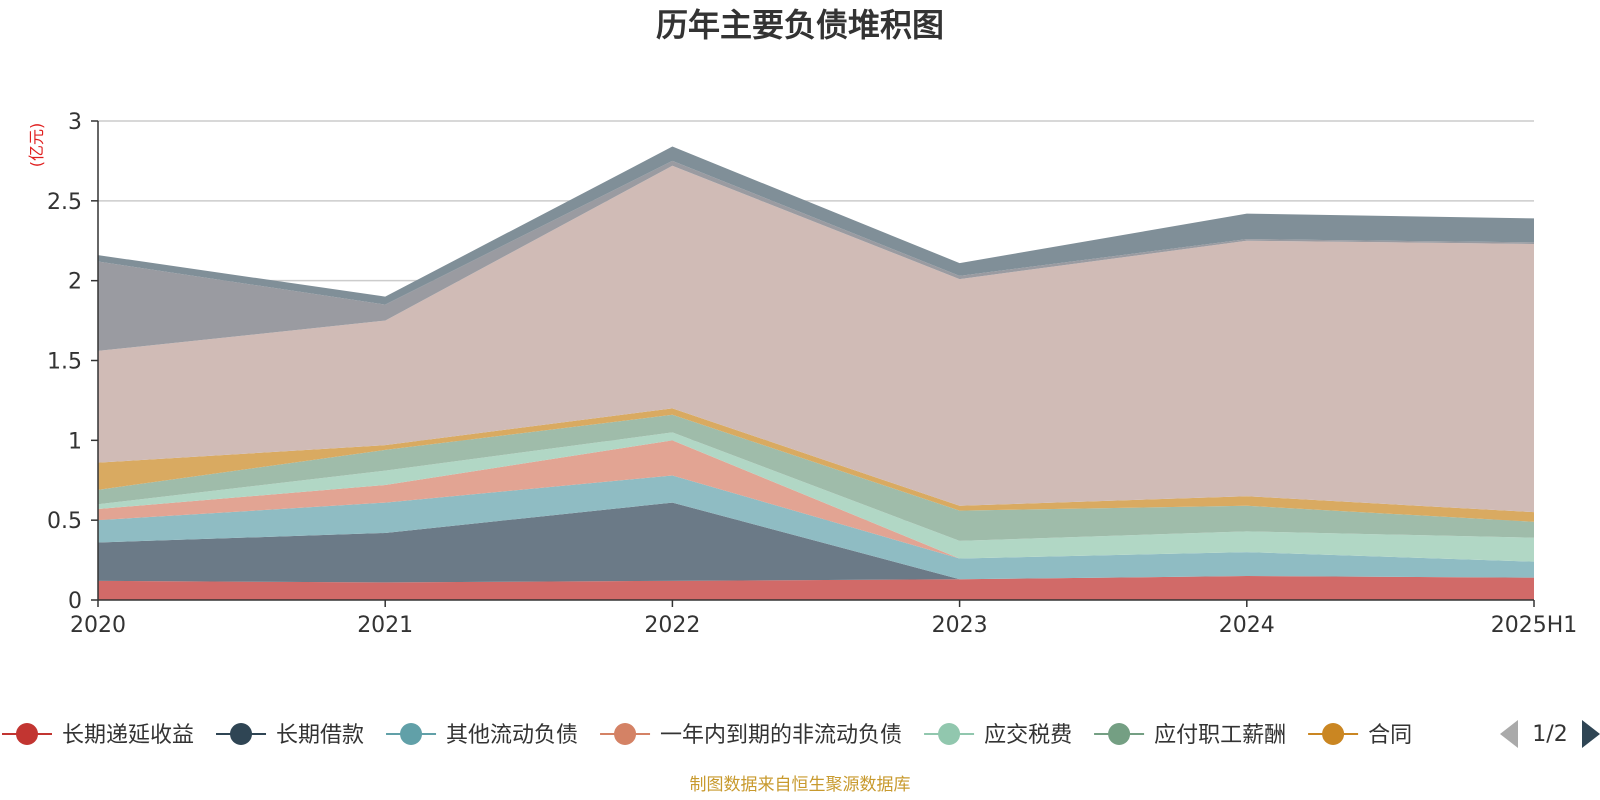 The image size is (1600, 800). I want to click on y-tick-label: 1, so click(75, 441).